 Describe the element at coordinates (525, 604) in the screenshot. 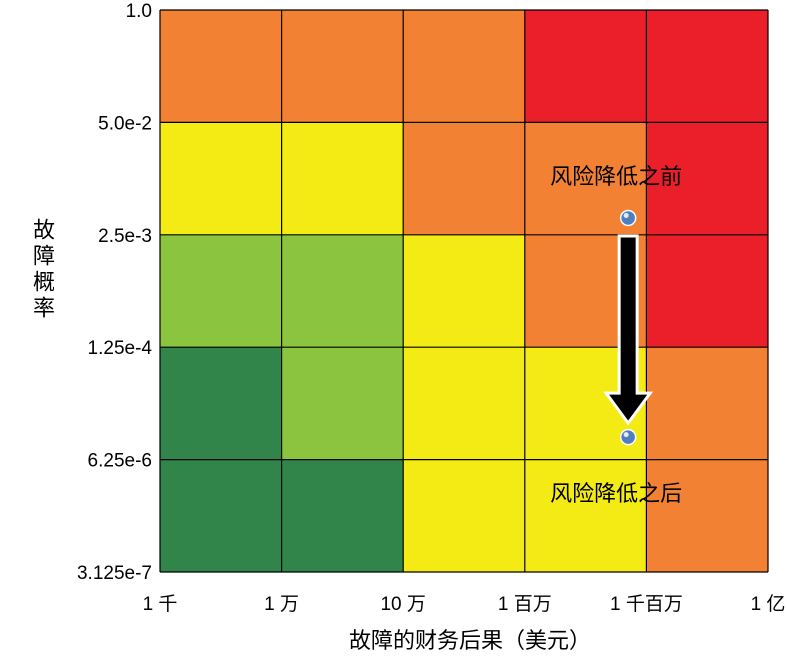

I see `x-tick-label: 1 百万` at that location.